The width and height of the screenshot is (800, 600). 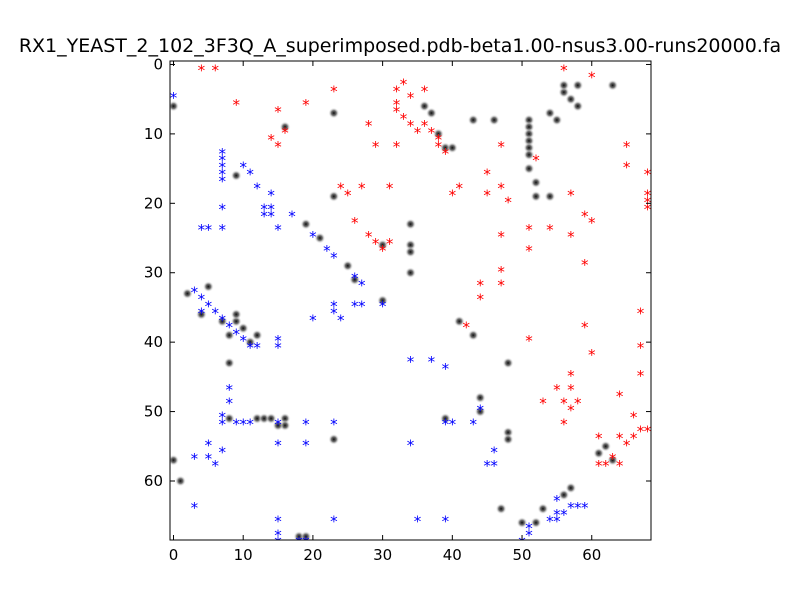 I want to click on x-tick-label: 40, so click(x=452, y=555).